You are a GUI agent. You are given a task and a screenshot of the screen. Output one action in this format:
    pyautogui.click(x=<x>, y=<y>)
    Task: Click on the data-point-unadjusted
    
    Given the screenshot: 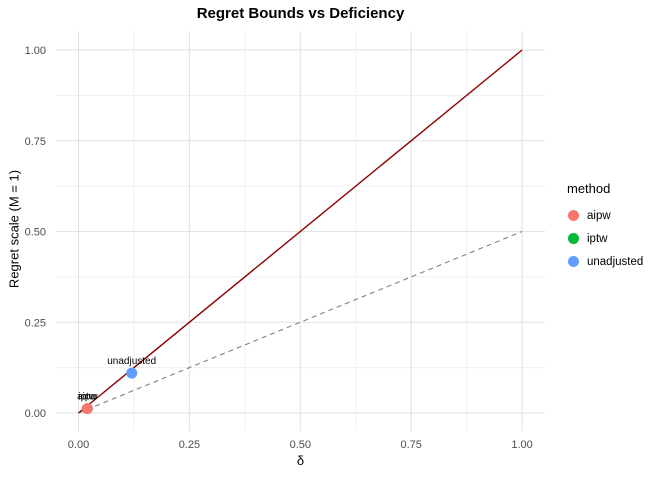 What is the action you would take?
    pyautogui.click(x=132, y=373)
    